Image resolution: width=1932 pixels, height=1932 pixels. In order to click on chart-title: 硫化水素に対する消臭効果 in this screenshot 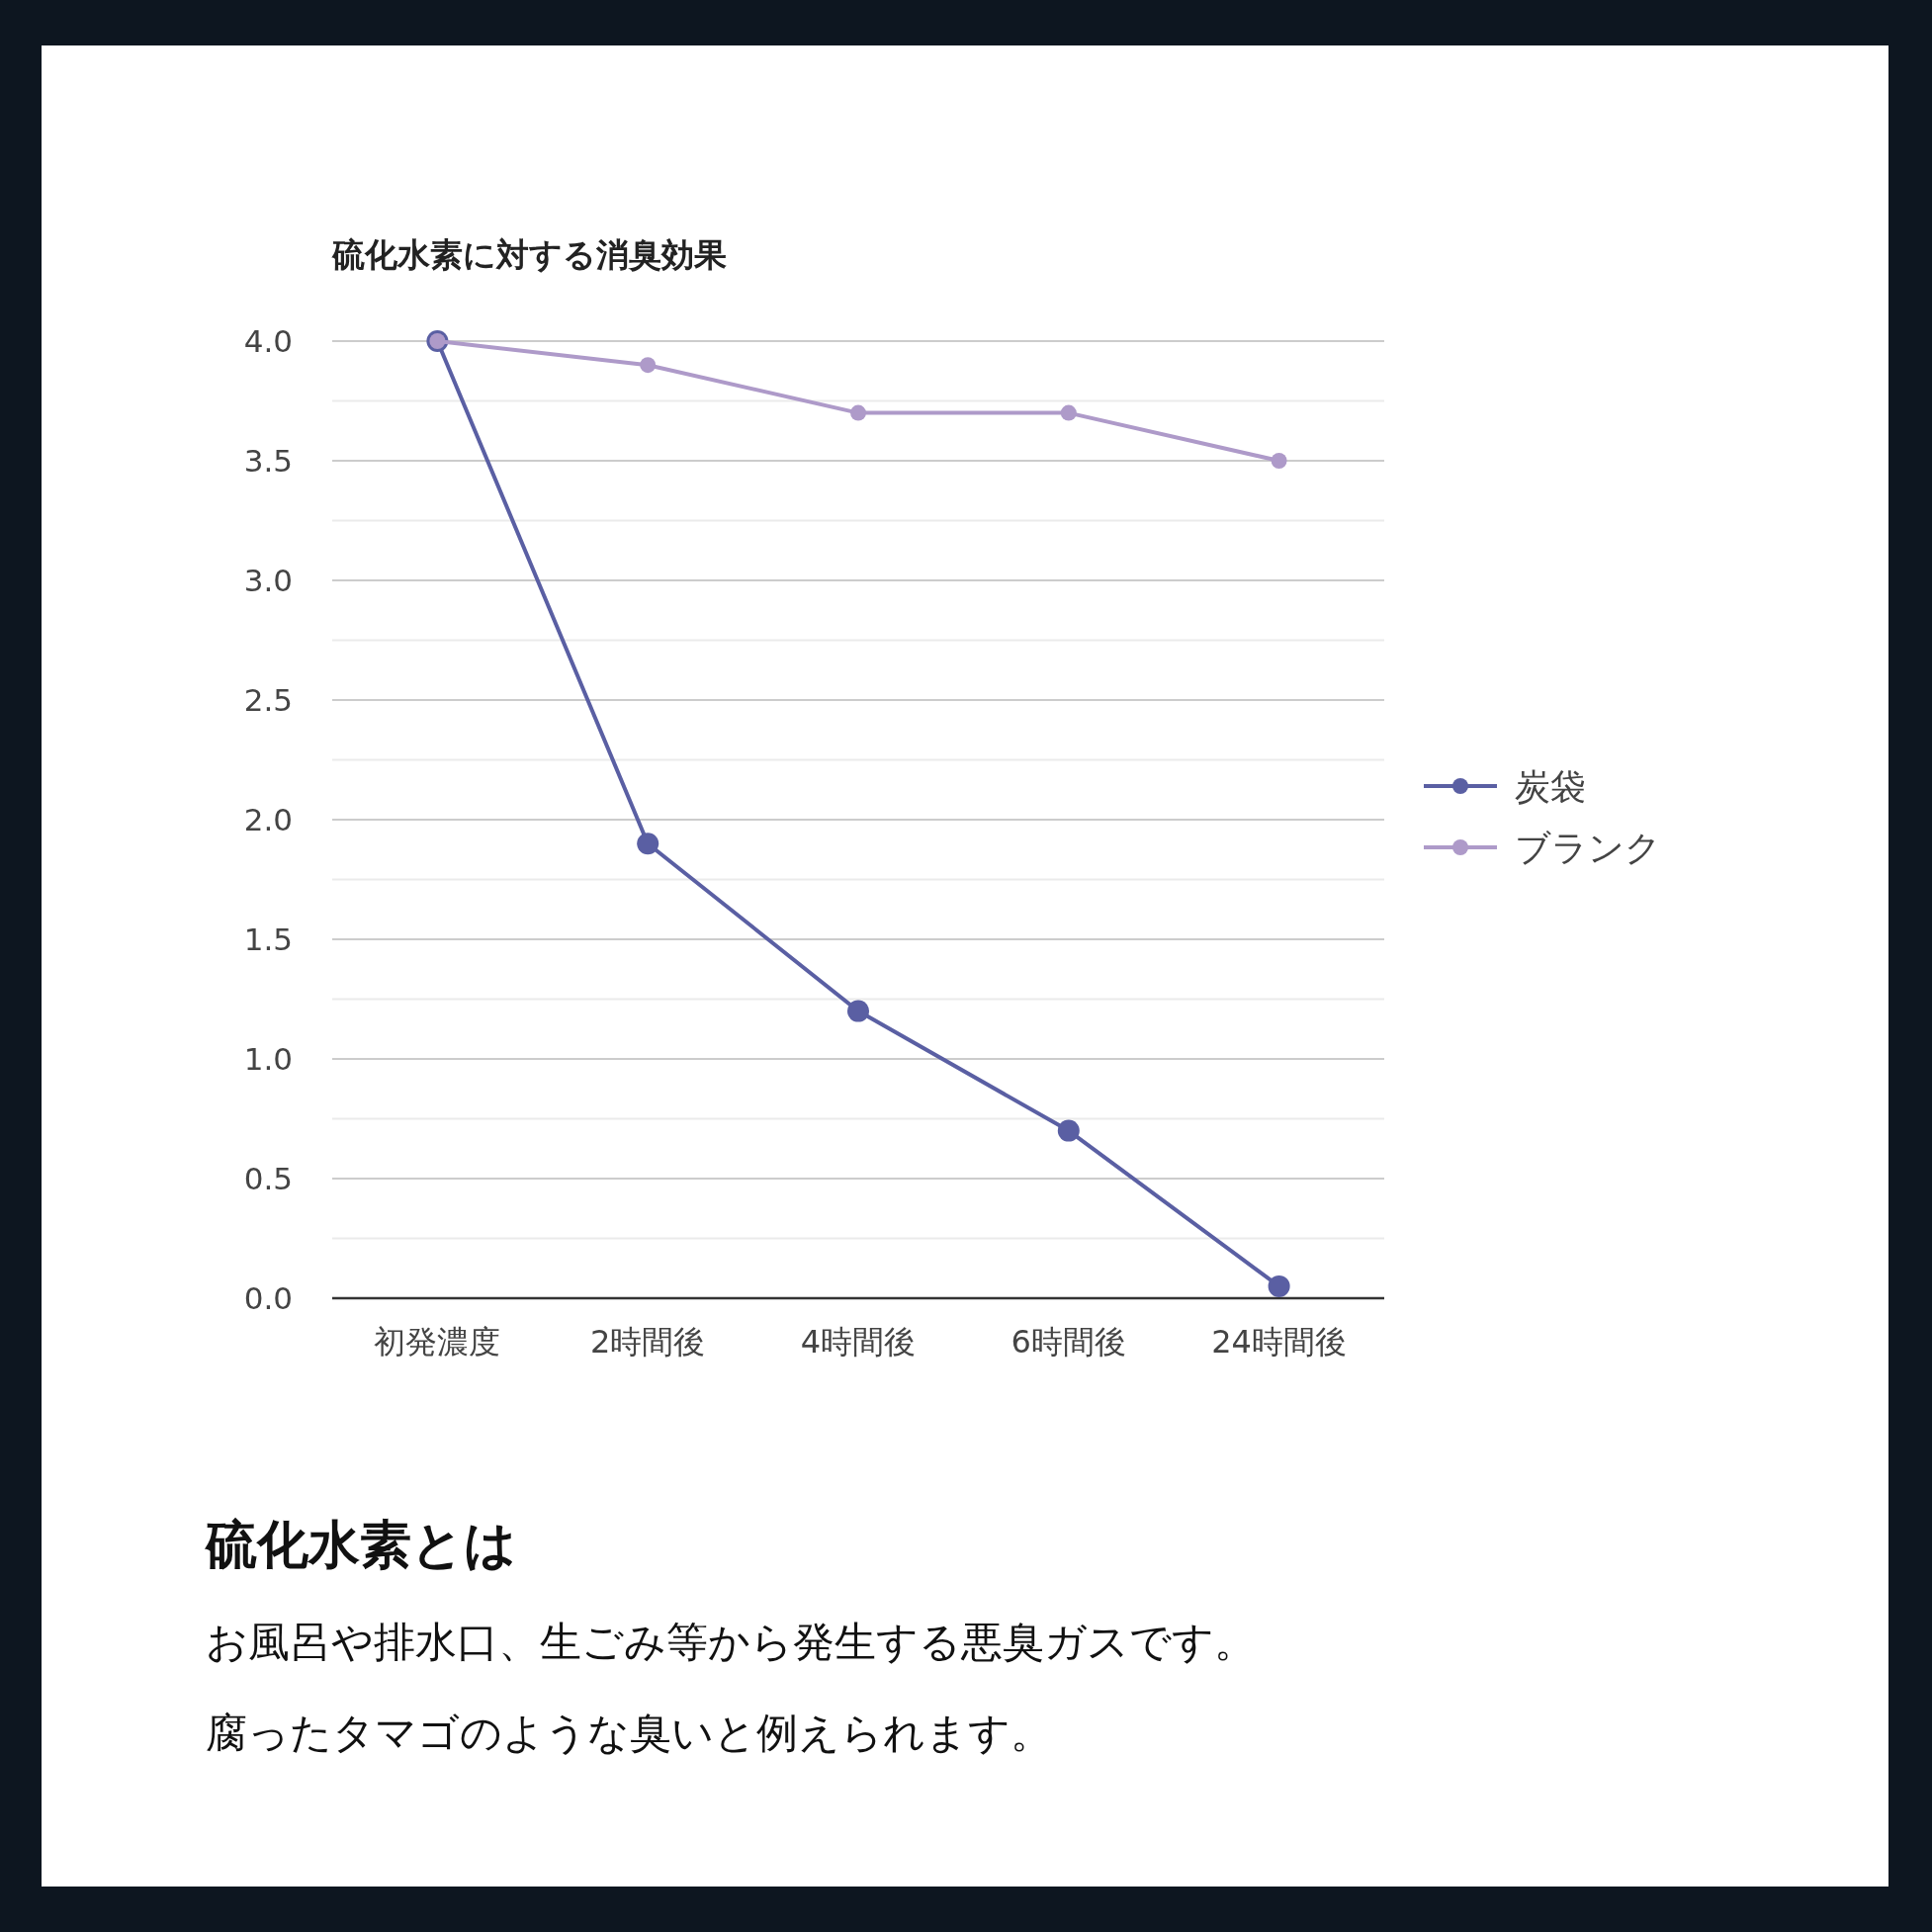, I will do `click(529, 254)`.